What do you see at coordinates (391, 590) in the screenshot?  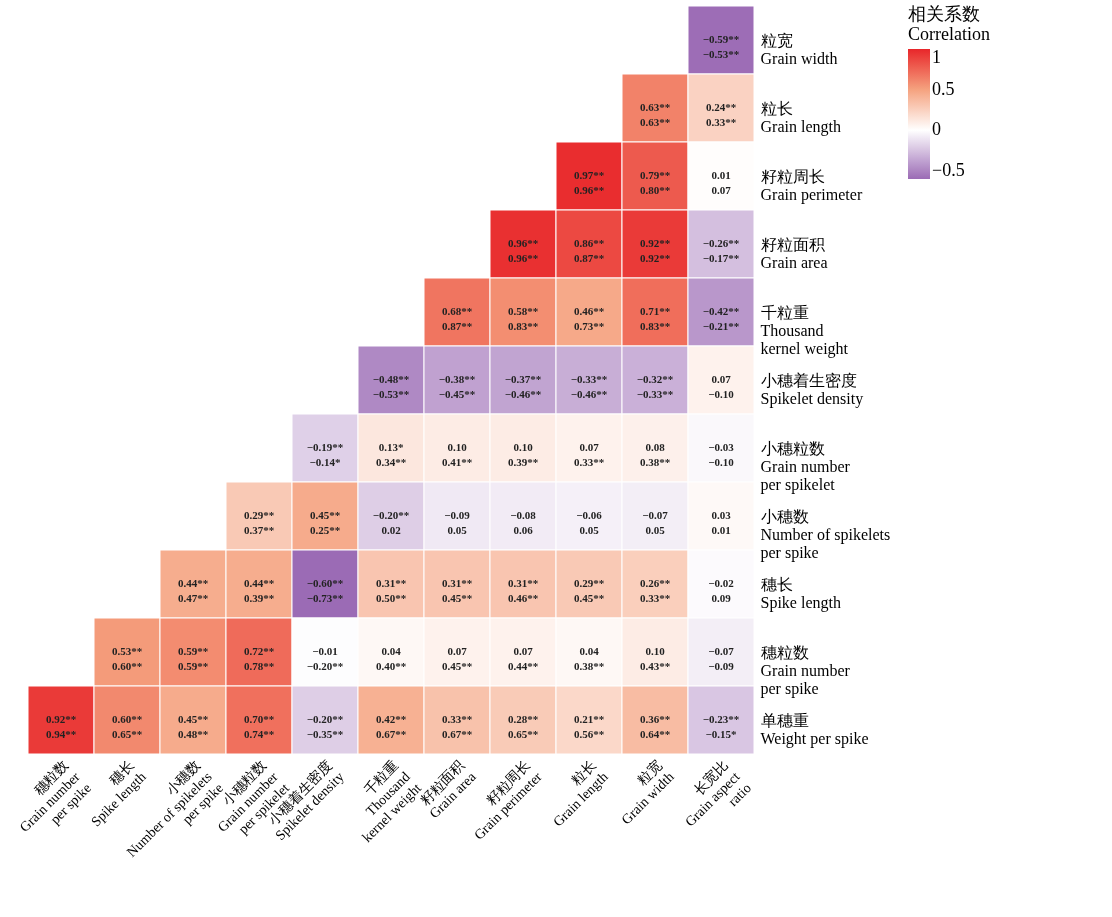 I see `data-label: 0.31** 0.50**` at bounding box center [391, 590].